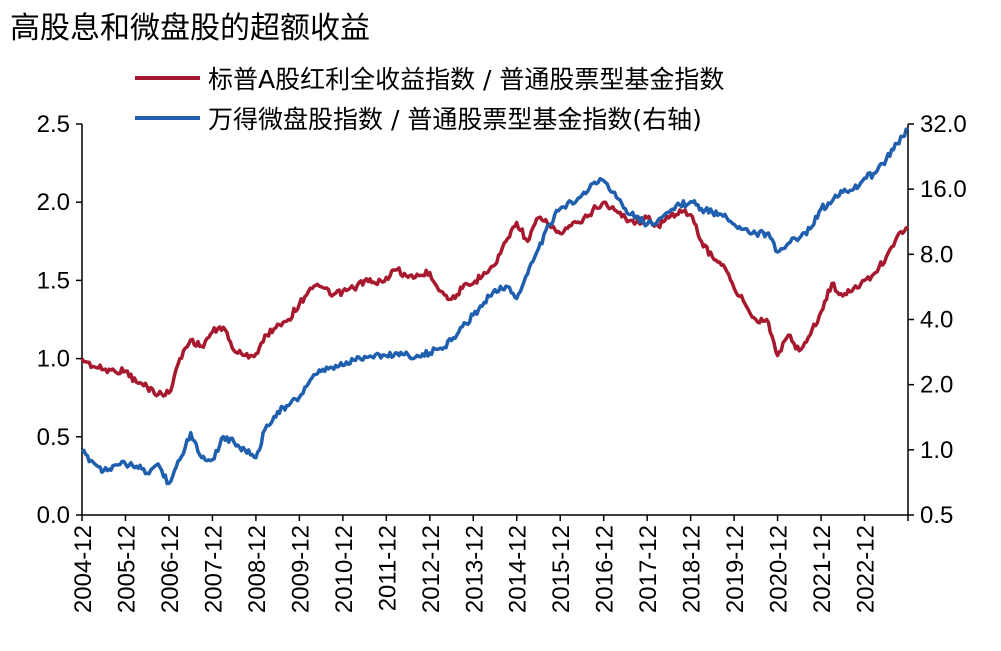 Image resolution: width=1001 pixels, height=651 pixels. What do you see at coordinates (53, 515) in the screenshot?
I see `left-tick-label-0: 0.0` at bounding box center [53, 515].